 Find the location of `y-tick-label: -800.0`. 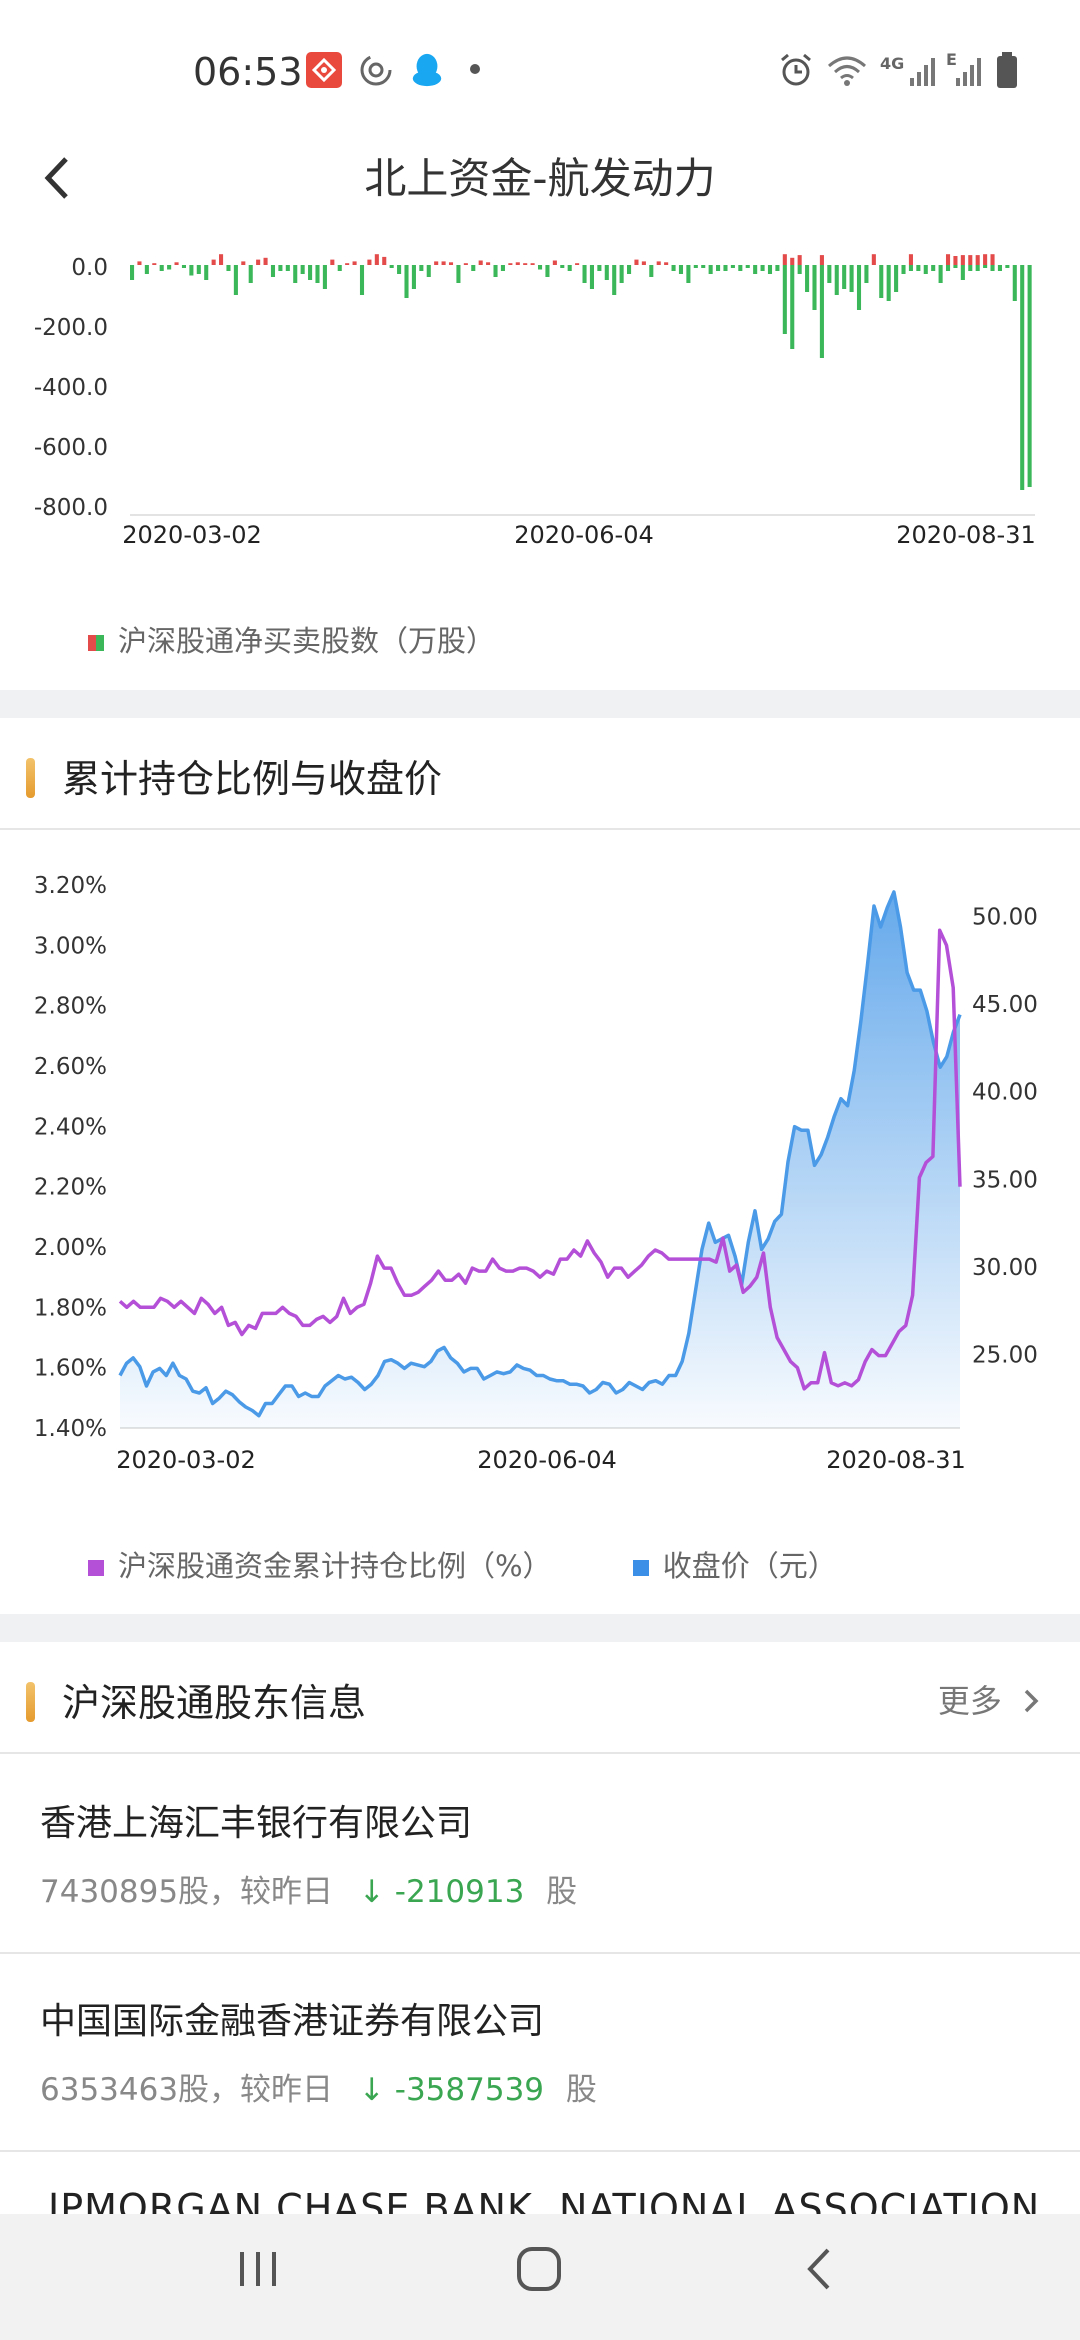

y-tick-label: -800.0 is located at coordinates (71, 508).